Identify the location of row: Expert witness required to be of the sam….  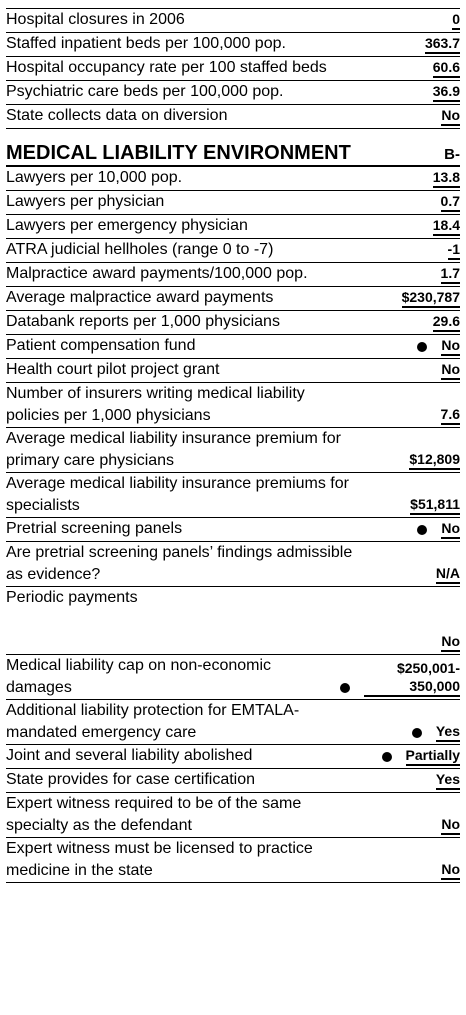
(233, 815).